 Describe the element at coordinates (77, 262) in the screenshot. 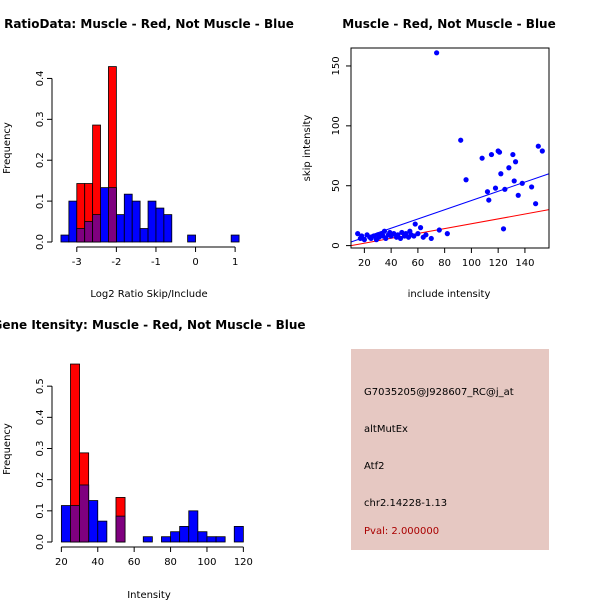

I see `ratio-x-tick-label-0: -3` at that location.